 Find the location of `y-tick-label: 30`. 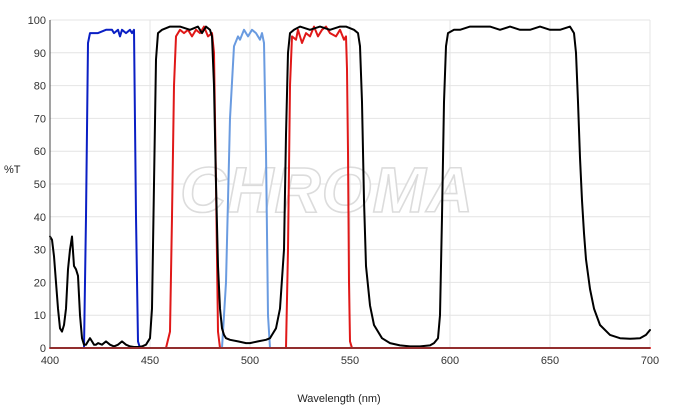

y-tick-label: 30 is located at coordinates (40, 251).